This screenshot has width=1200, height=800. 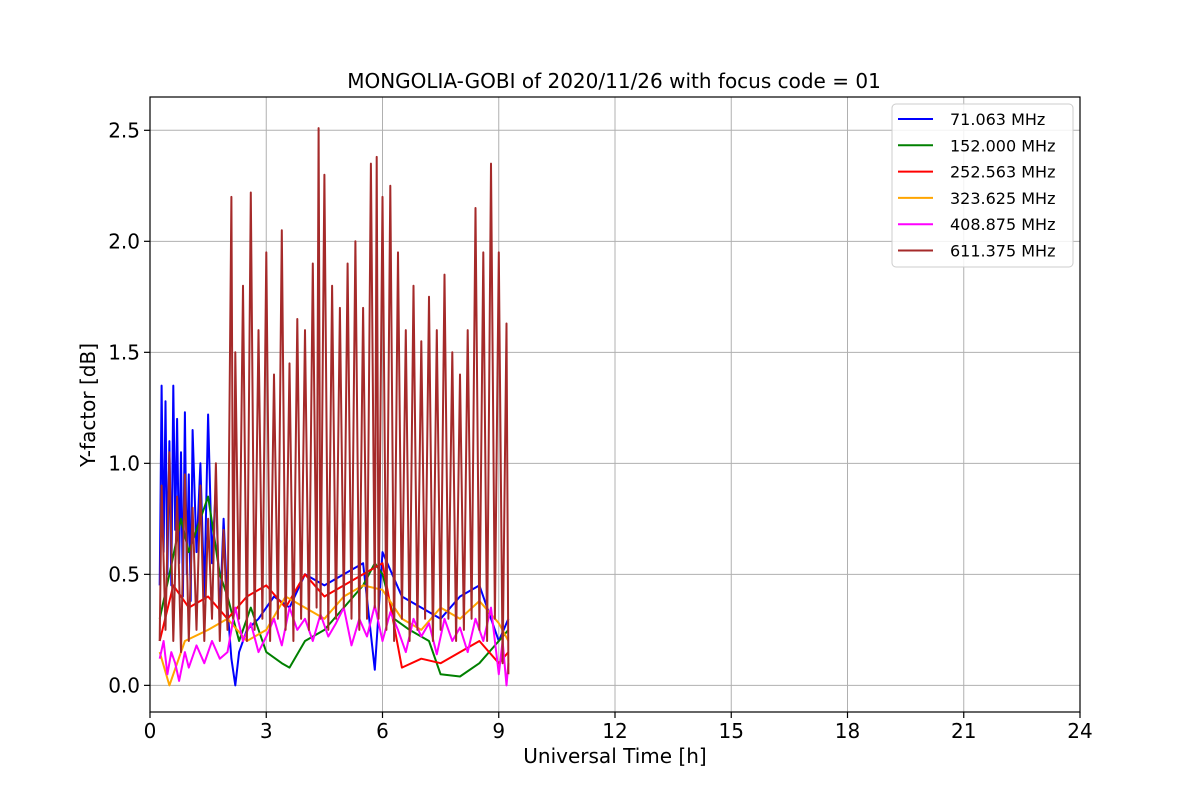 What do you see at coordinates (1002, 198) in the screenshot?
I see `legend-label: 323.625 MHz` at bounding box center [1002, 198].